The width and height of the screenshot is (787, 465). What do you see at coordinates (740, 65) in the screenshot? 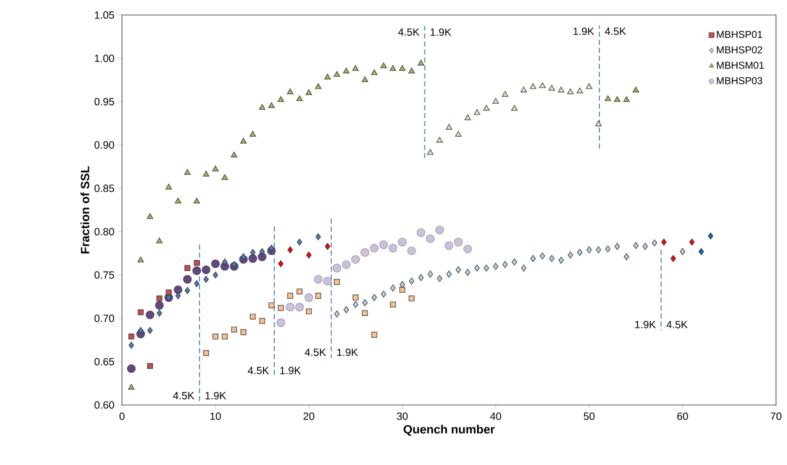
I see `legend-label: MBHSM01` at bounding box center [740, 65].